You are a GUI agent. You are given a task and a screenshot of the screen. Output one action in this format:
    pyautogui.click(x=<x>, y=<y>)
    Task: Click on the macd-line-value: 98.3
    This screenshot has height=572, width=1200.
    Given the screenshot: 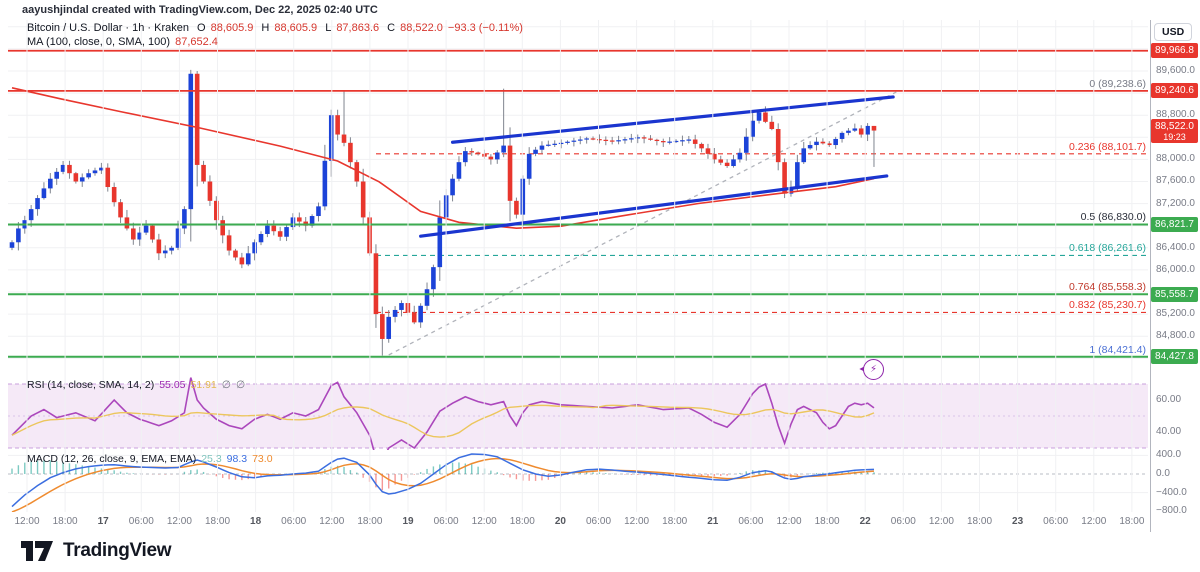 What is the action you would take?
    pyautogui.click(x=237, y=459)
    